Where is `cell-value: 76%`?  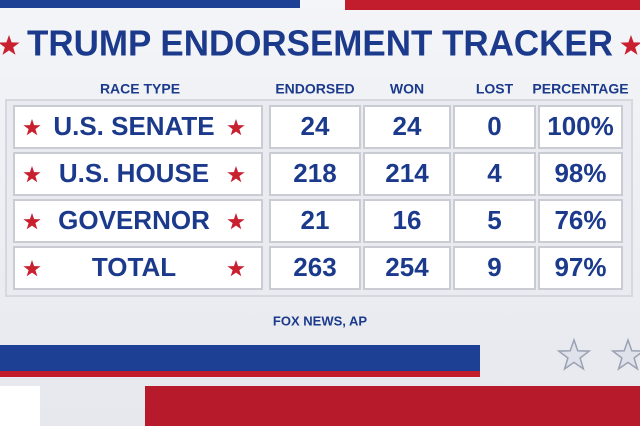
cell-value: 76% is located at coordinates (580, 220).